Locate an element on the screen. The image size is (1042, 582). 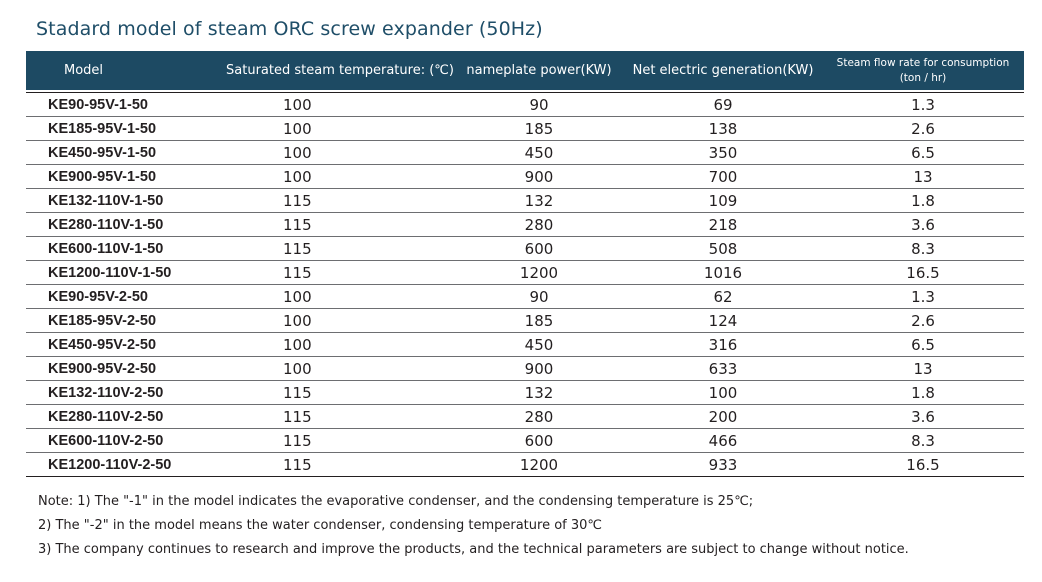
cell-net-generation: 508 is located at coordinates (723, 248).